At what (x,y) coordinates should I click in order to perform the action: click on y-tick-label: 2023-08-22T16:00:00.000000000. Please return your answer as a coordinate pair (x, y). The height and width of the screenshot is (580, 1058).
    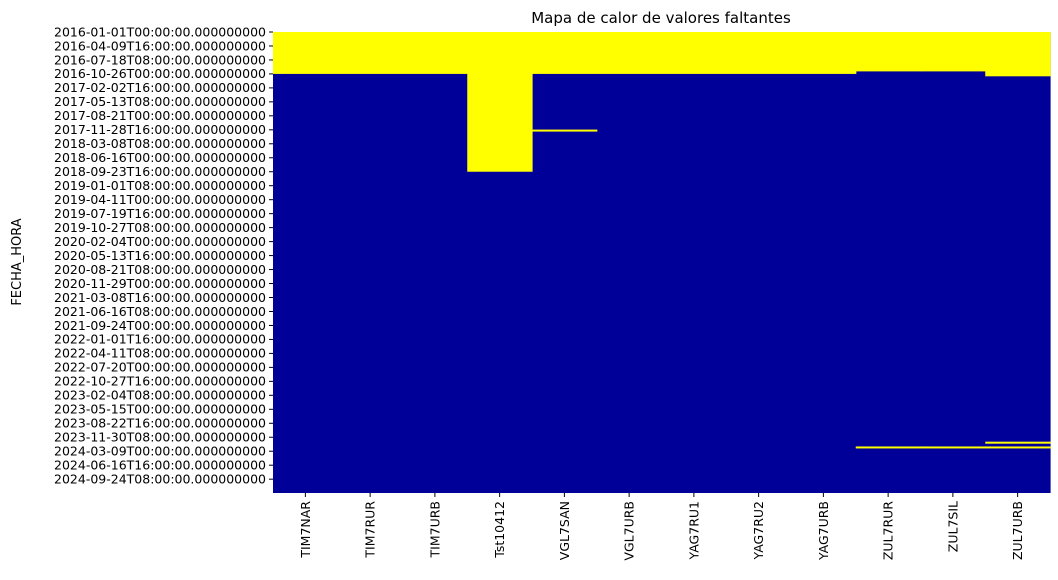
    Looking at the image, I should click on (160, 423).